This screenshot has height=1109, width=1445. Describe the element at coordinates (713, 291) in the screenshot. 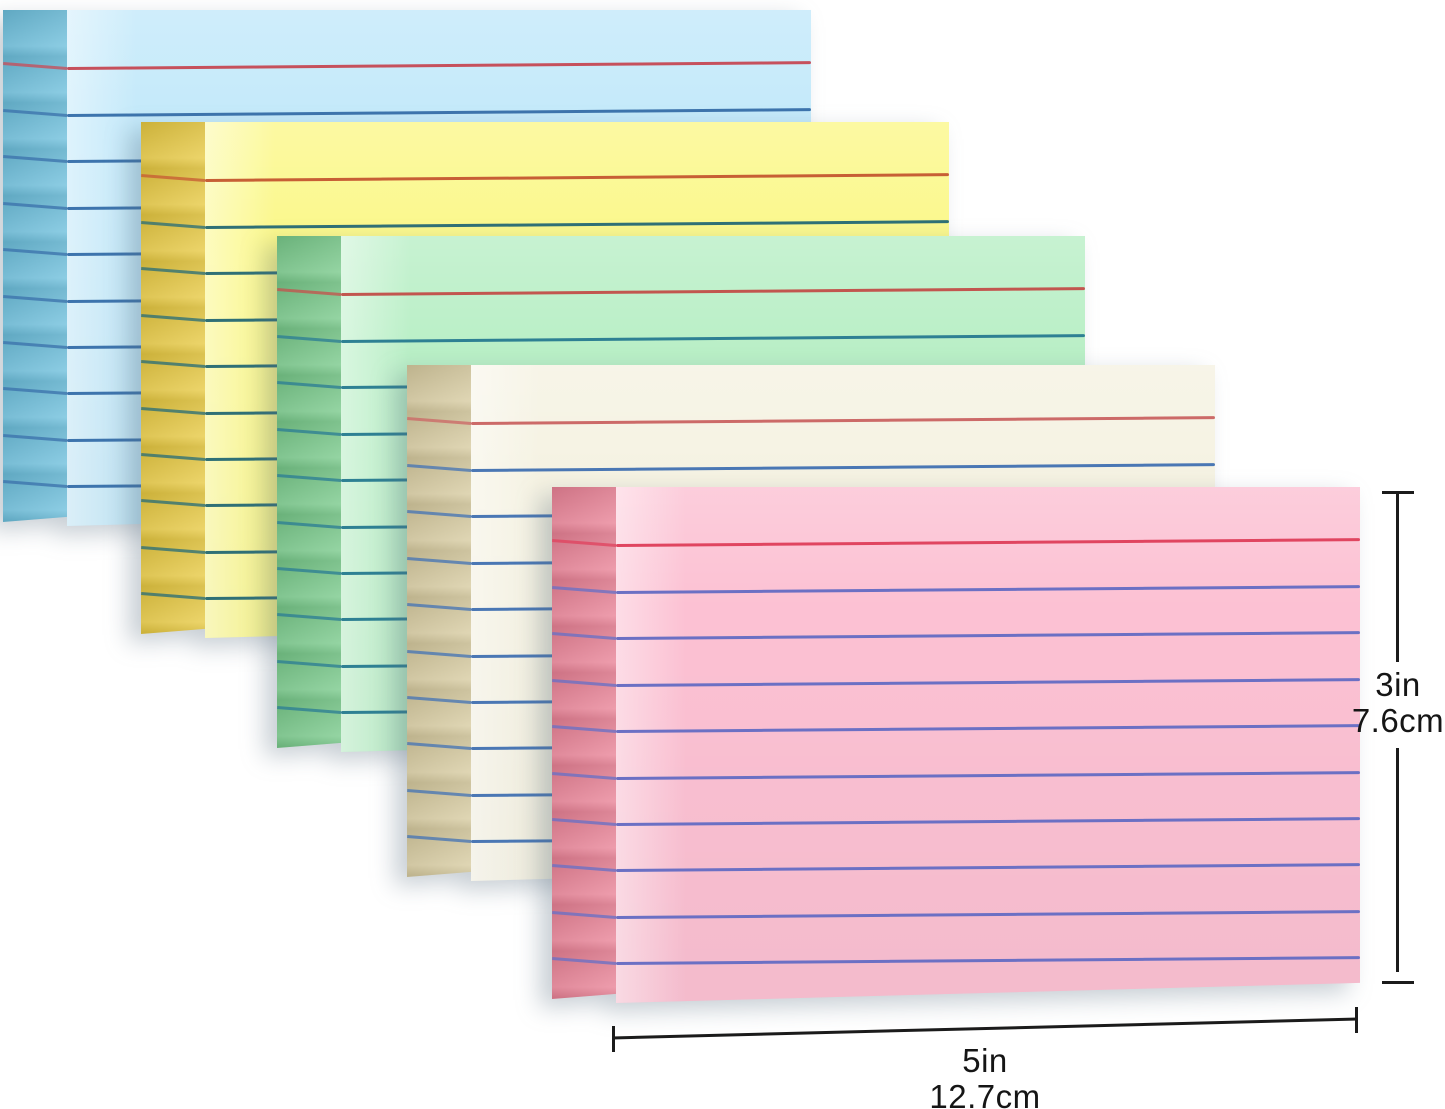

I see `margin-rule-green` at that location.